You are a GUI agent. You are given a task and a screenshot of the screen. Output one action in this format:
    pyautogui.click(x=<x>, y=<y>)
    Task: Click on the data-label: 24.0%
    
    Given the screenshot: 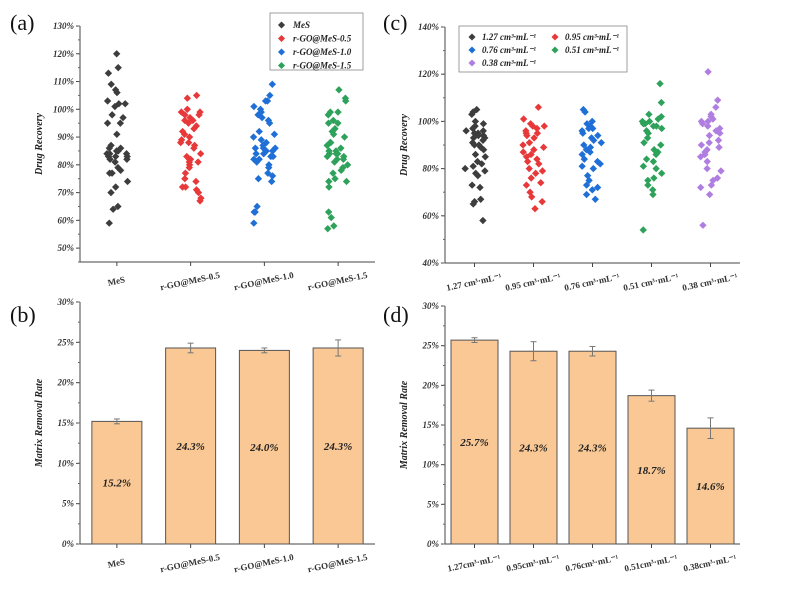 What is the action you would take?
    pyautogui.click(x=263, y=448)
    